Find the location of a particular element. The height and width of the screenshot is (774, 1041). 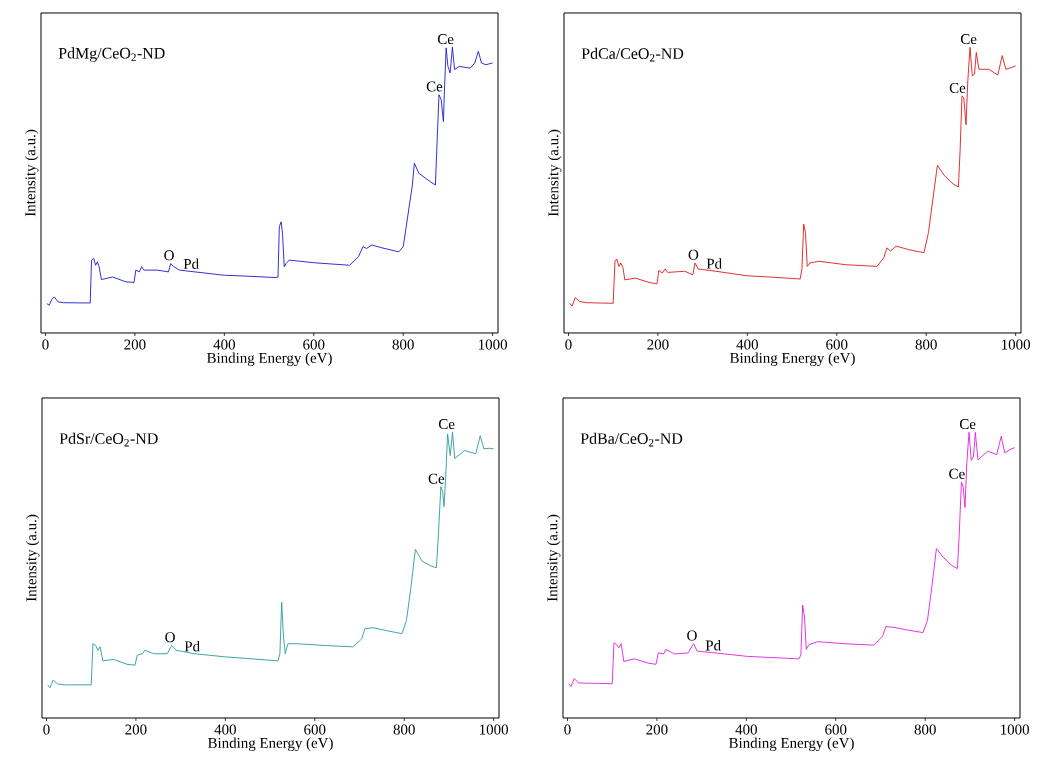

chart-title: PdMg/CeO$_{2}$-ND is located at coordinates (111, 54).